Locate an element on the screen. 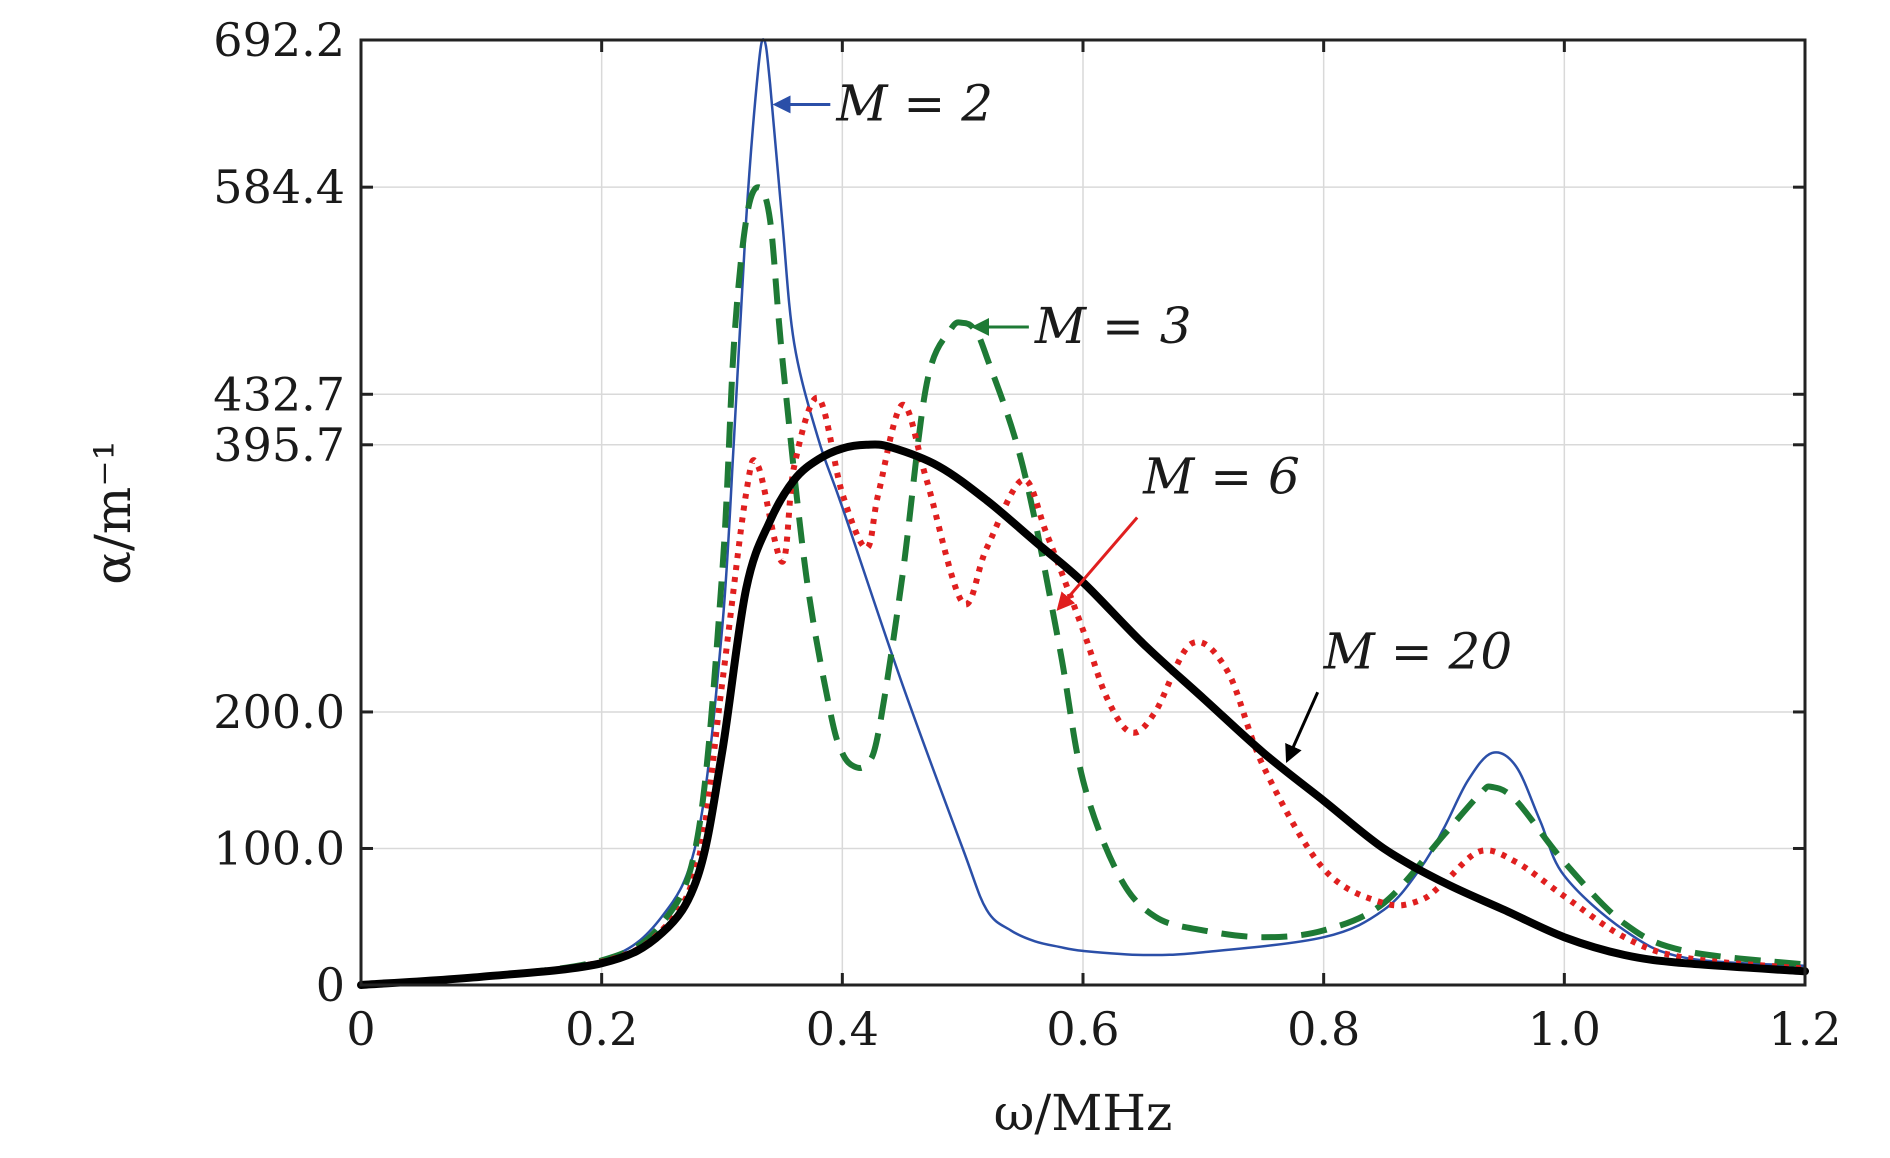 The width and height of the screenshot is (1890, 1158). y-tick-label: 0 is located at coordinates (330, 985).